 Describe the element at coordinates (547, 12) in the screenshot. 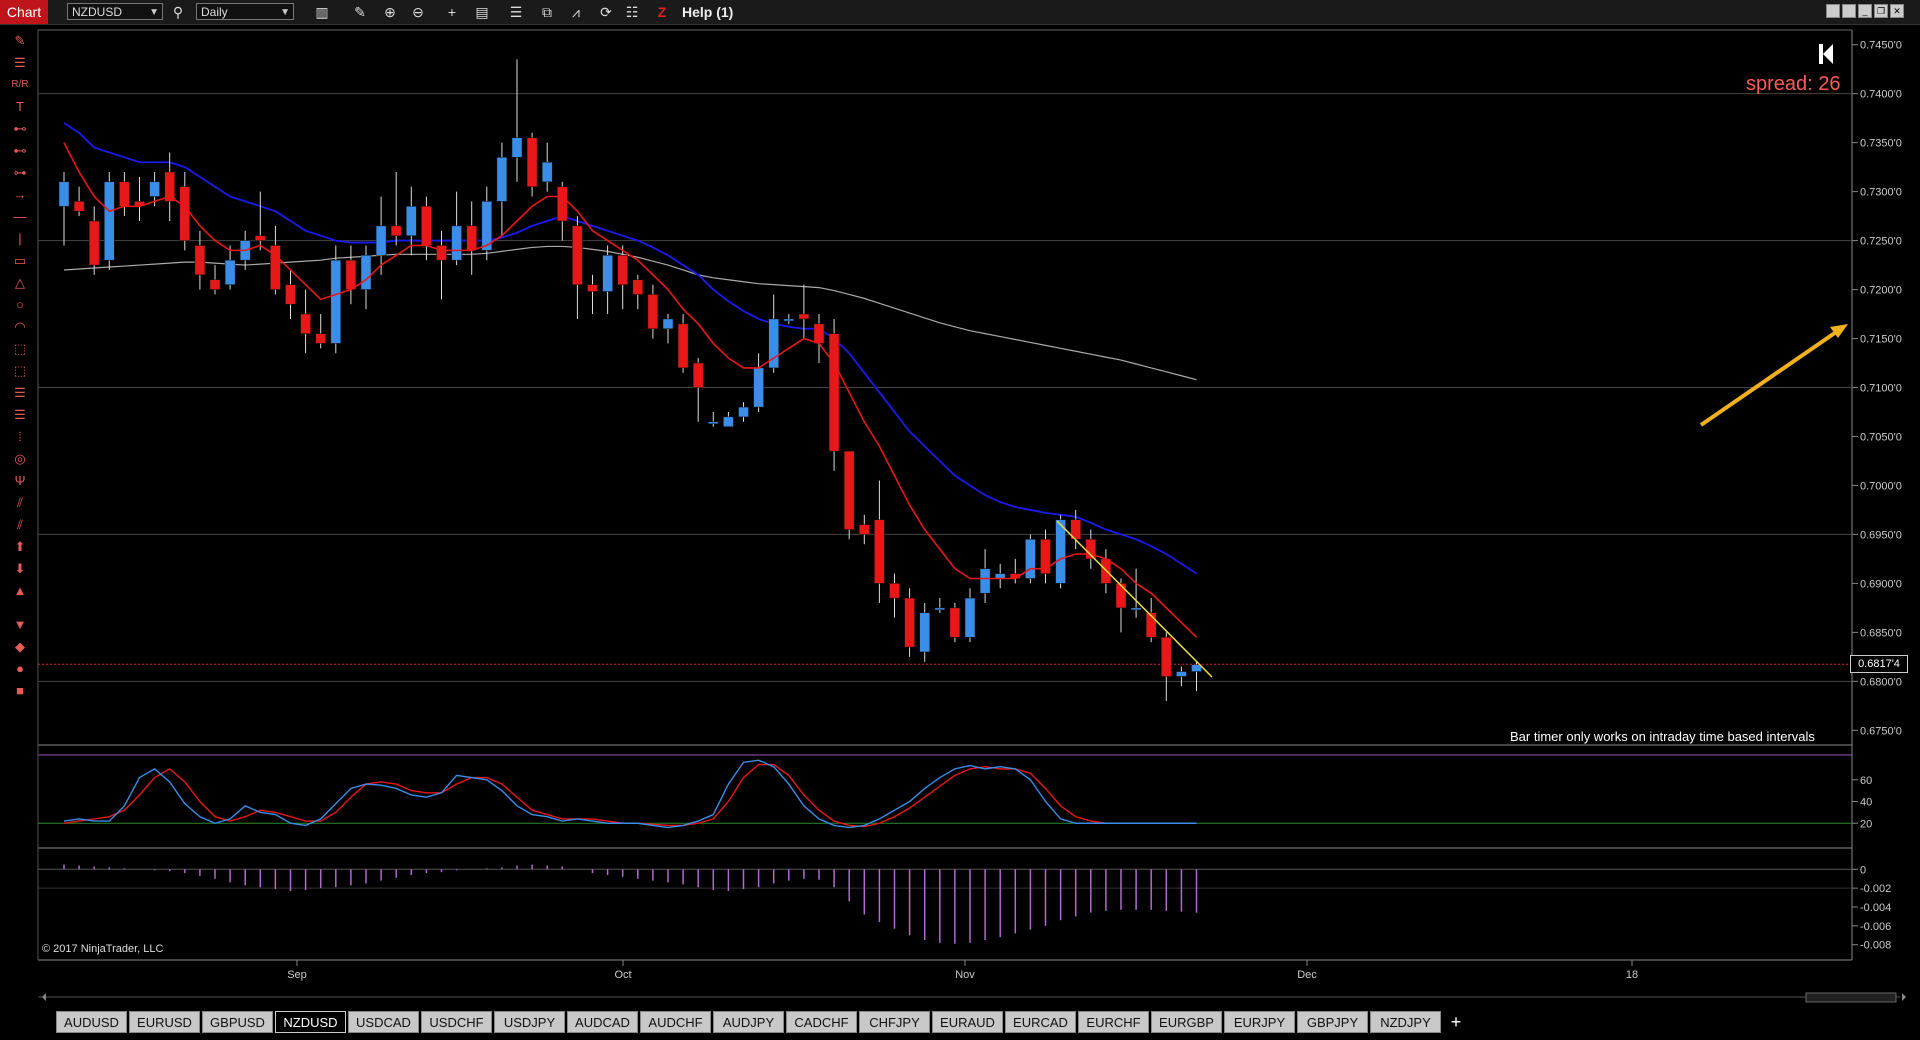

I see `strategies-icon: ⧉` at that location.